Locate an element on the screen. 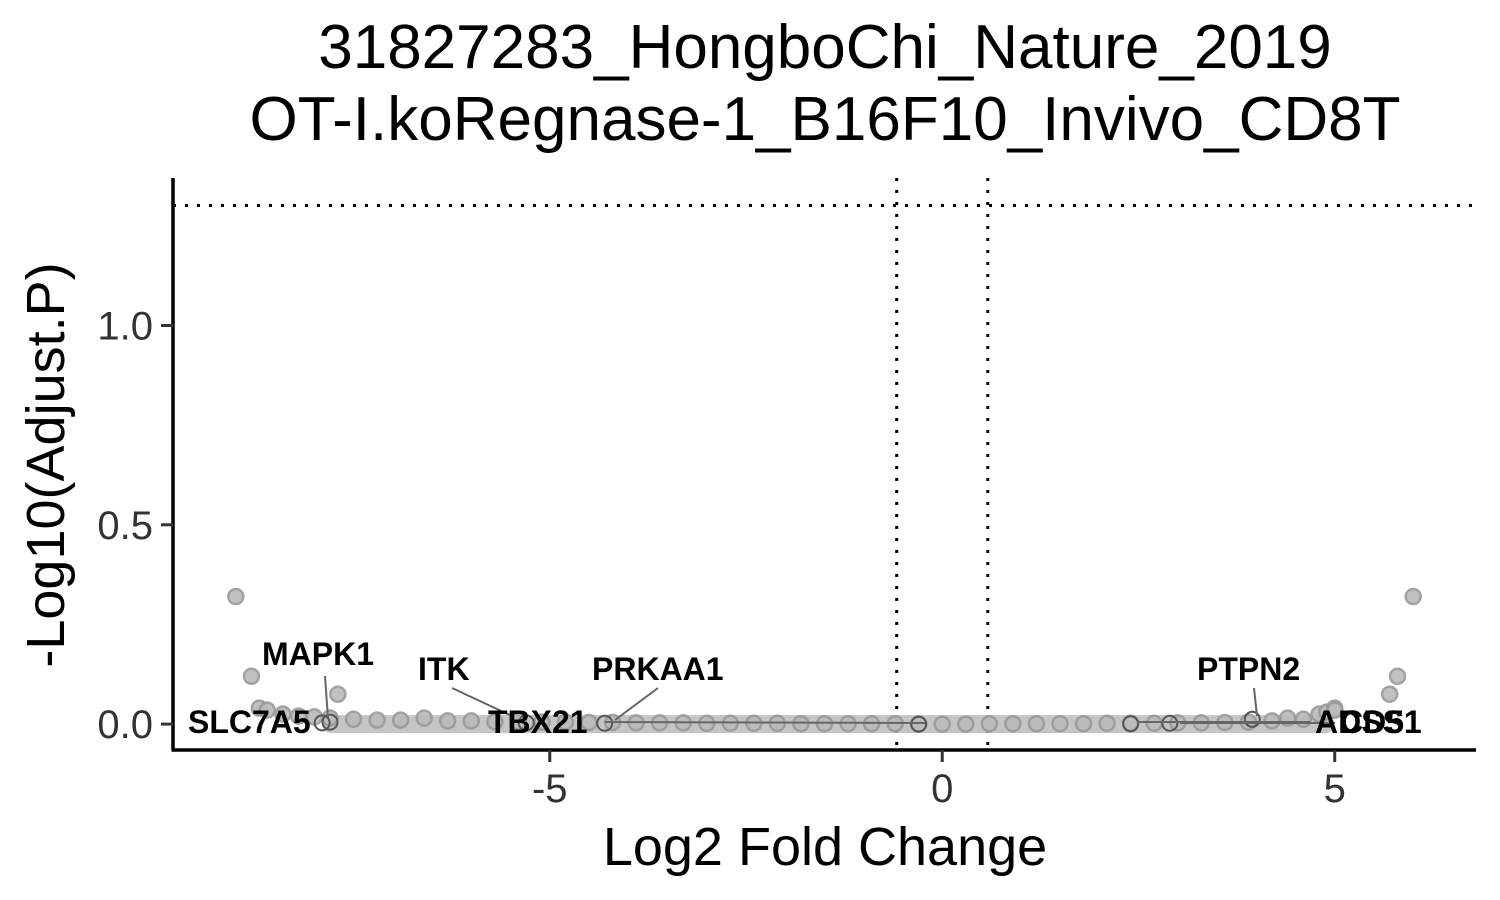 The width and height of the screenshot is (1500, 900). labeled-point-mapk1 is located at coordinates (330, 722).